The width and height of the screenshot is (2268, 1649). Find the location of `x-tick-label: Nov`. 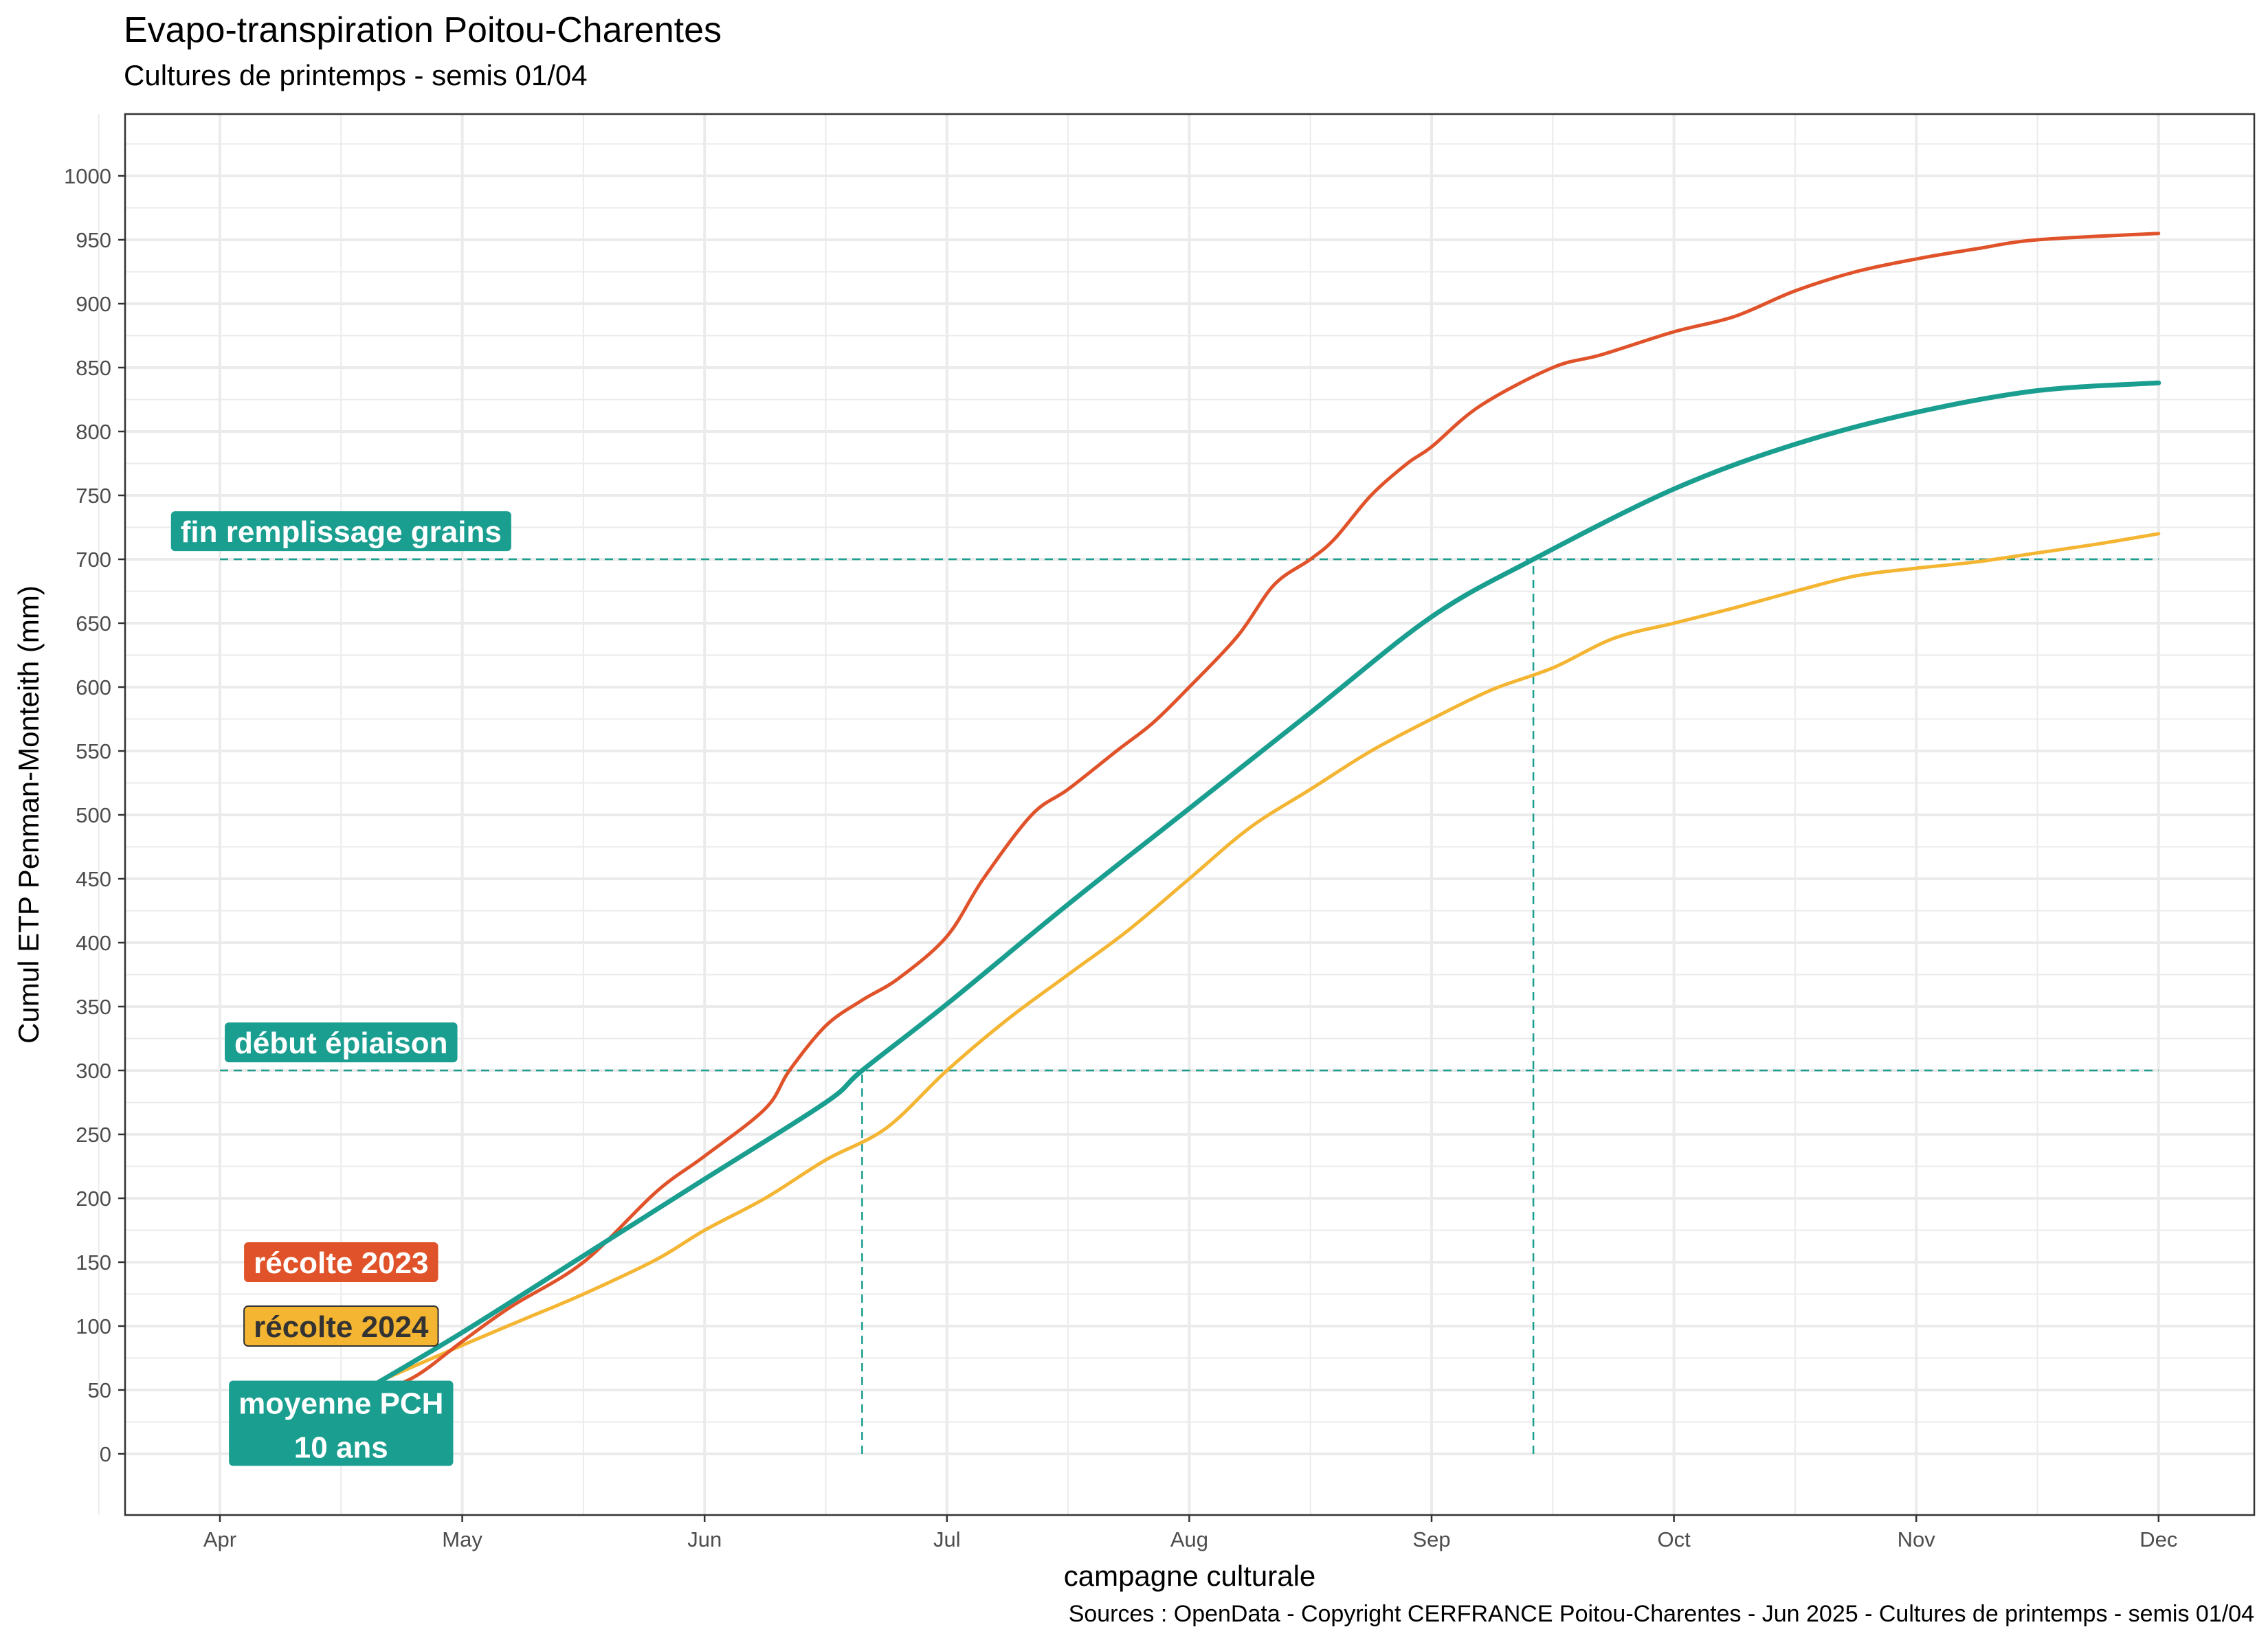

x-tick-label: Nov is located at coordinates (1917, 1539).